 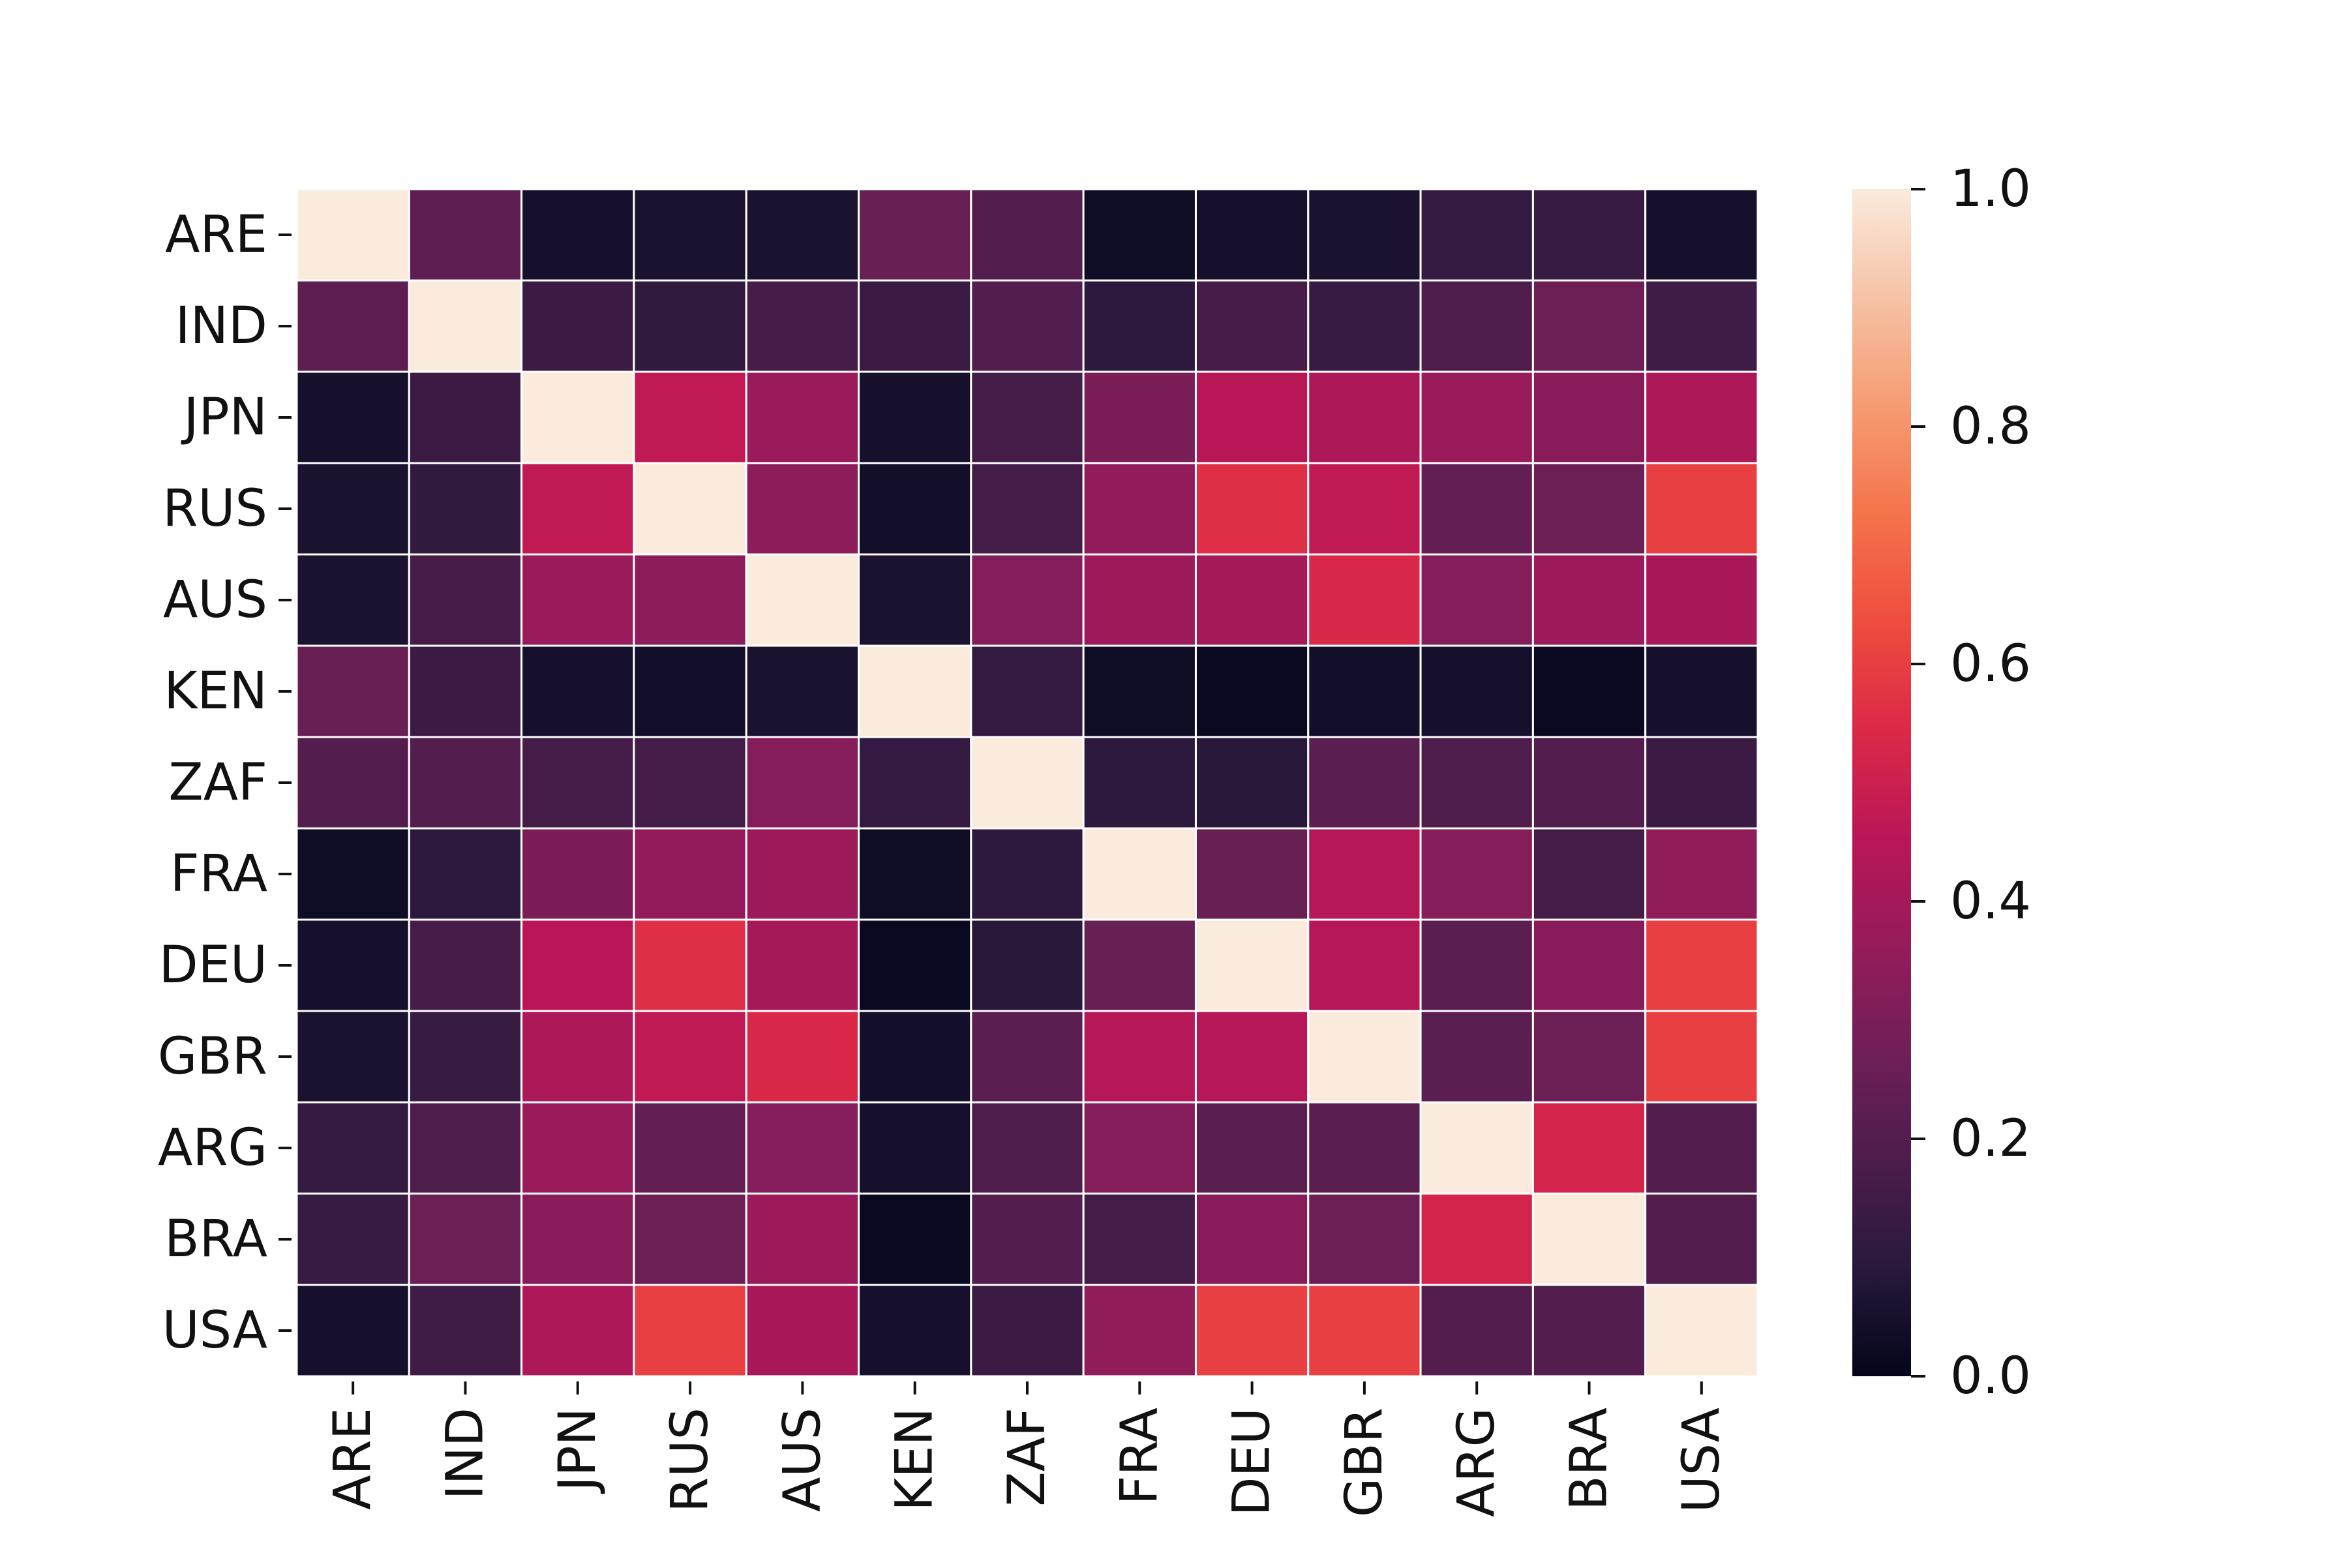 What do you see at coordinates (1701, 691) in the screenshot?
I see `heatmap-cell-ken-usa` at bounding box center [1701, 691].